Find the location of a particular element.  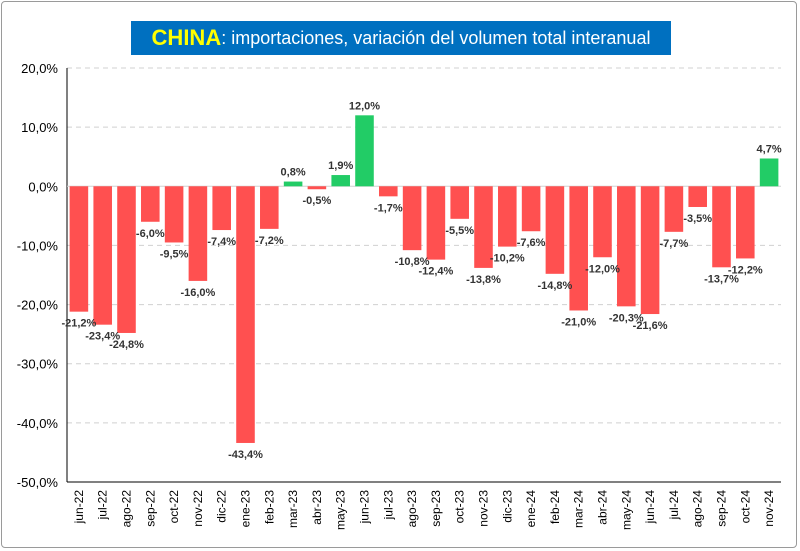

x-tick-label: abr-24 is located at coordinates (603, 507).